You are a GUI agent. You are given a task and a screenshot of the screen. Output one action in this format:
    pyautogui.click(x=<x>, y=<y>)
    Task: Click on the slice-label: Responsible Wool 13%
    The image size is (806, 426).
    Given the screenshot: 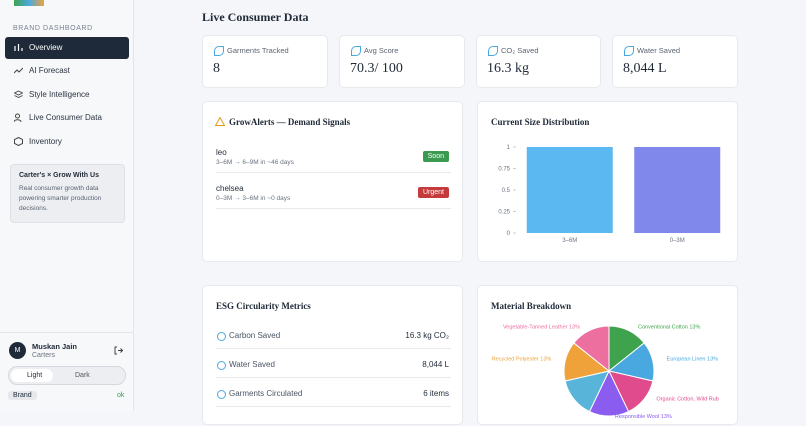 What is the action you would take?
    pyautogui.click(x=643, y=417)
    